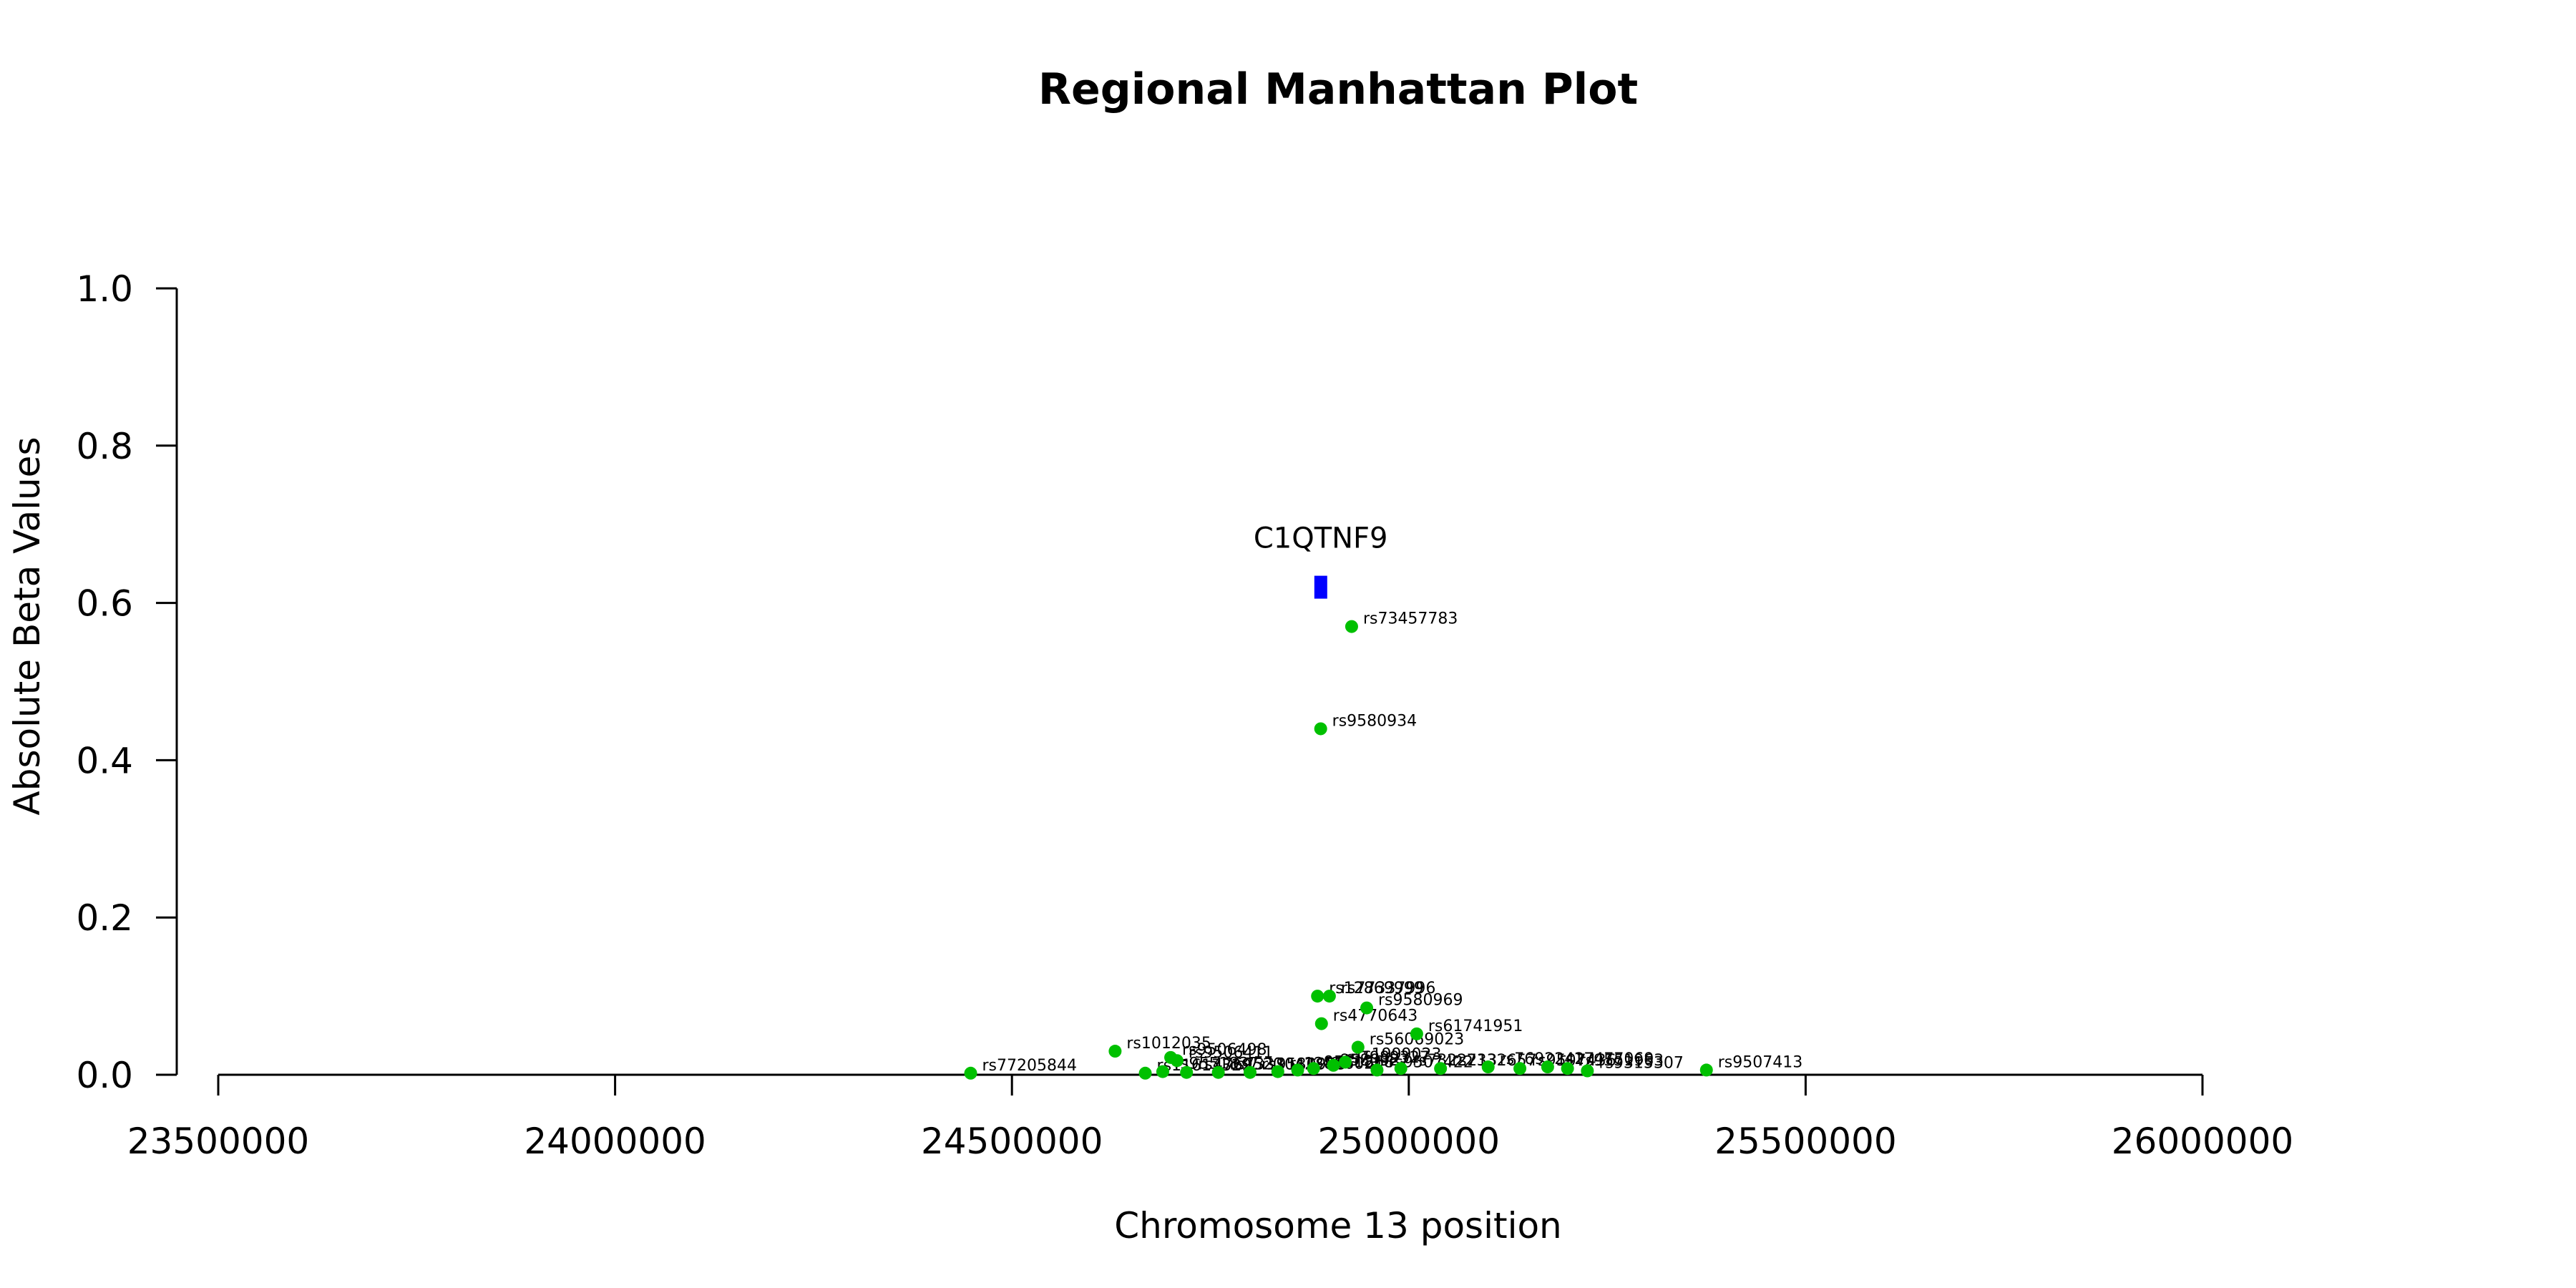 The width and height of the screenshot is (2576, 1288). I want to click on x-tick-label: 26000000, so click(2203, 1141).